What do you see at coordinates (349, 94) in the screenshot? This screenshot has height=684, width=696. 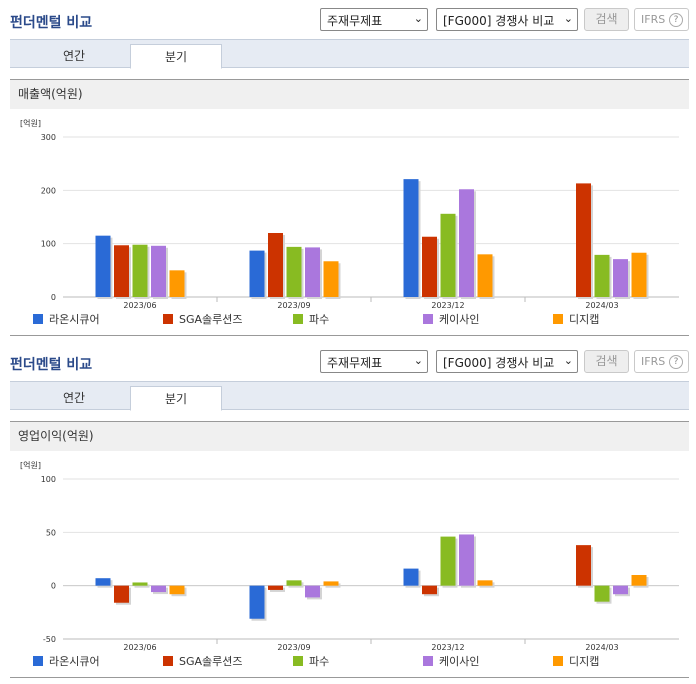 I see `section-title: 매출액(억원)` at bounding box center [349, 94].